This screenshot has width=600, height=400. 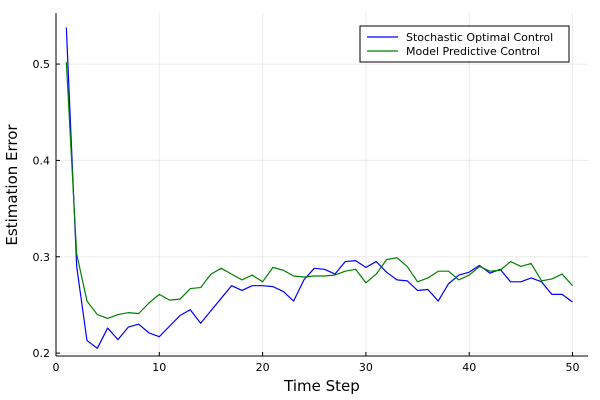 What do you see at coordinates (321, 386) in the screenshot?
I see `x-axis-title: Time Step` at bounding box center [321, 386].